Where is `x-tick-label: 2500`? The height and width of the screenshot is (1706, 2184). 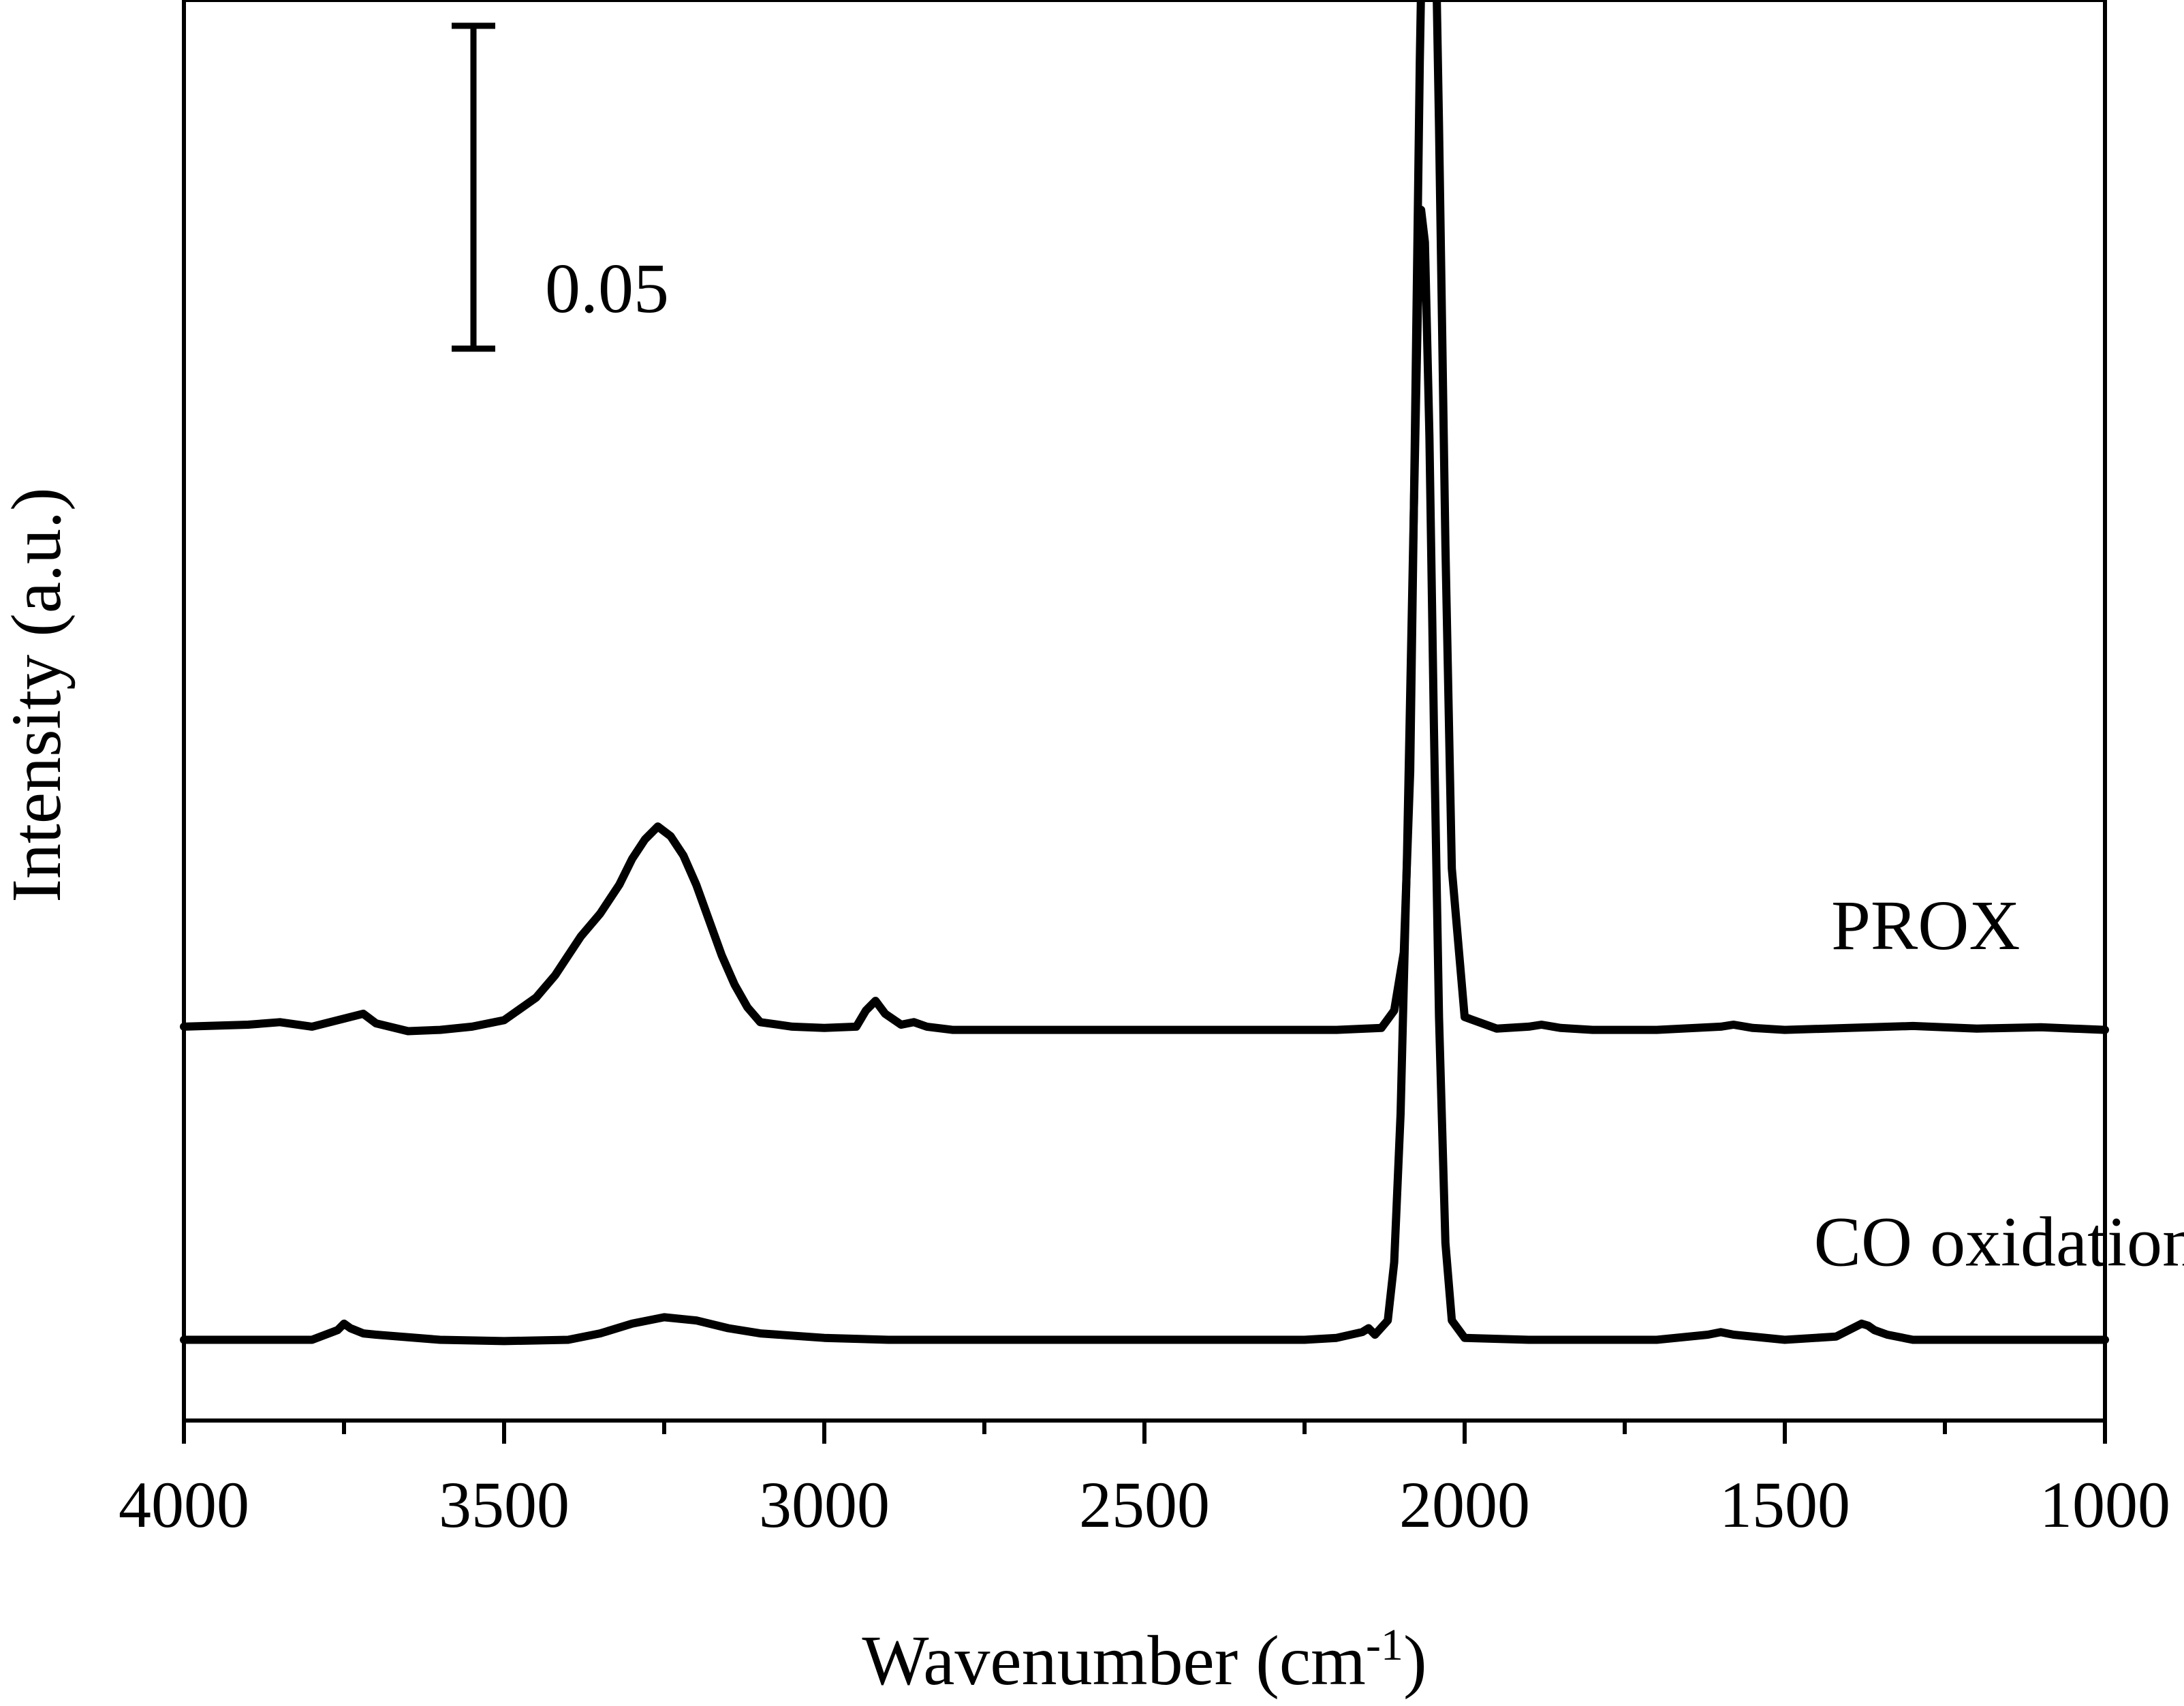 x-tick-label: 2500 is located at coordinates (1144, 1505).